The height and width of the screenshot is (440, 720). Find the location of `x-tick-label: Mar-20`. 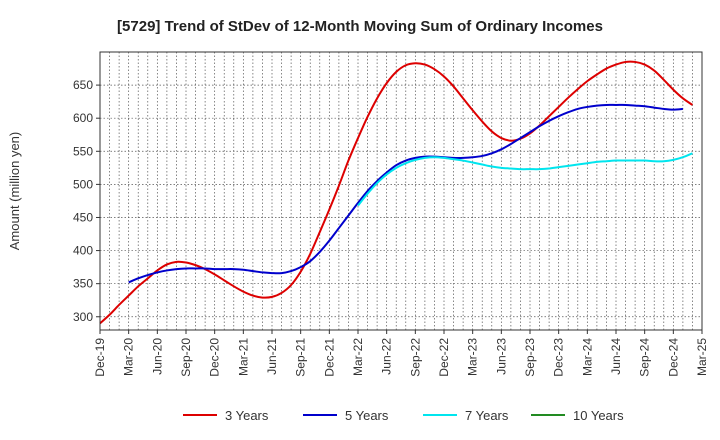

x-tick-label: Mar-20 is located at coordinates (129, 357).